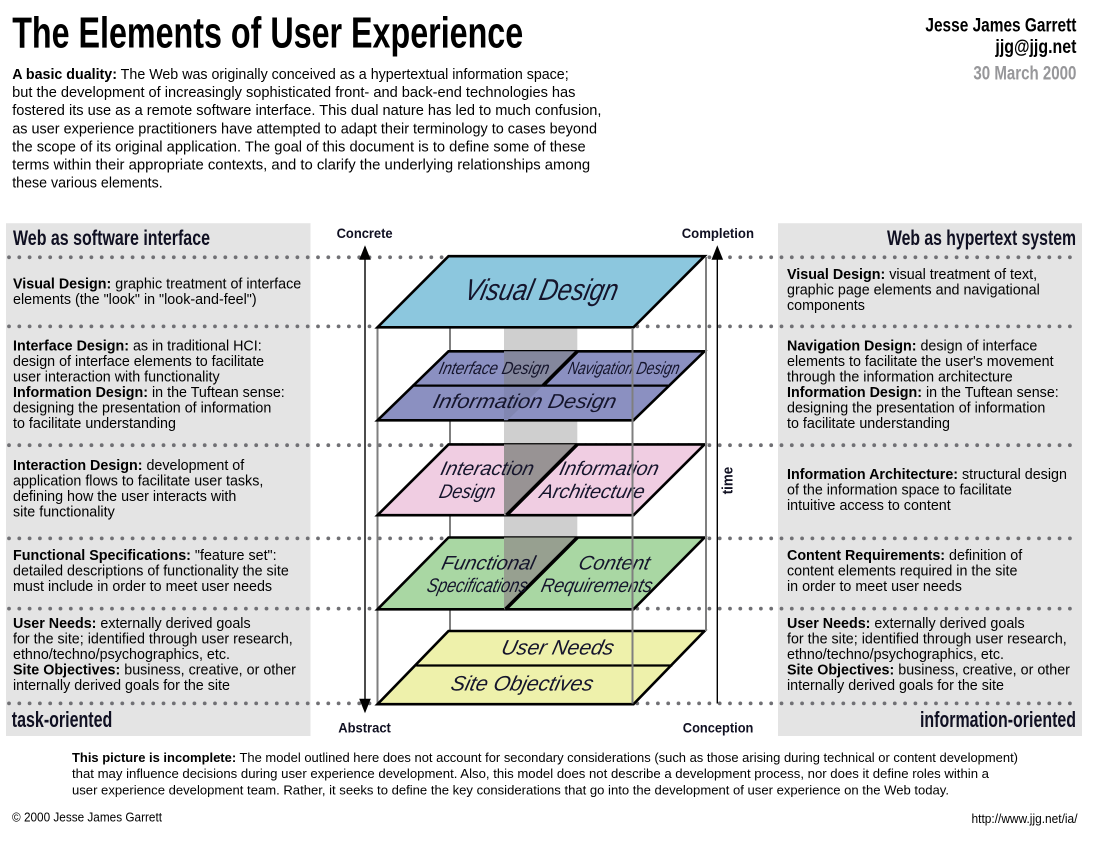  What do you see at coordinates (981, 238) in the screenshot?
I see `svg-text: Web as hypertext system` at bounding box center [981, 238].